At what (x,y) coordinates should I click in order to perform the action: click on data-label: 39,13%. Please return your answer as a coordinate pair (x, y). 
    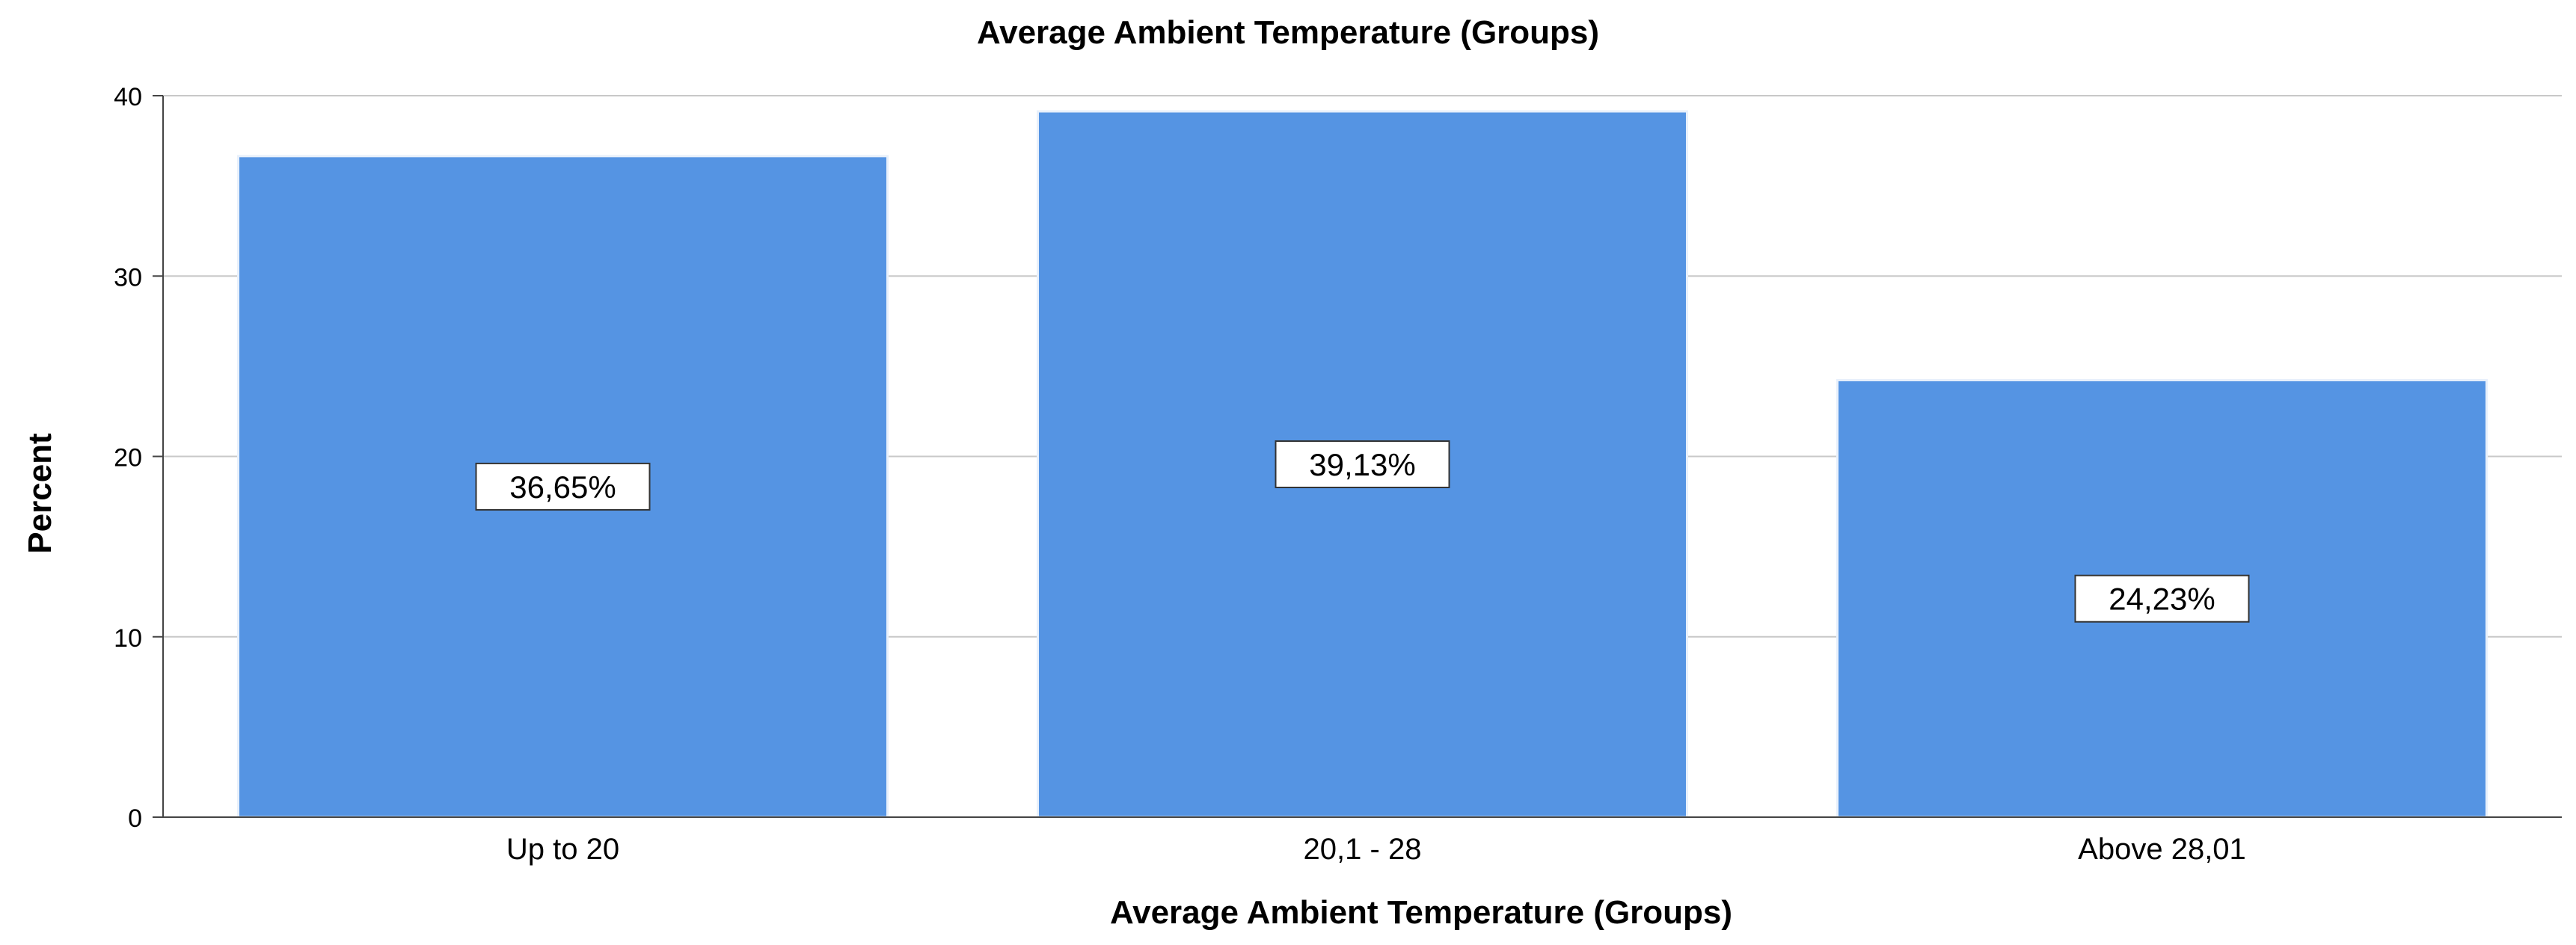
    Looking at the image, I should click on (1362, 465).